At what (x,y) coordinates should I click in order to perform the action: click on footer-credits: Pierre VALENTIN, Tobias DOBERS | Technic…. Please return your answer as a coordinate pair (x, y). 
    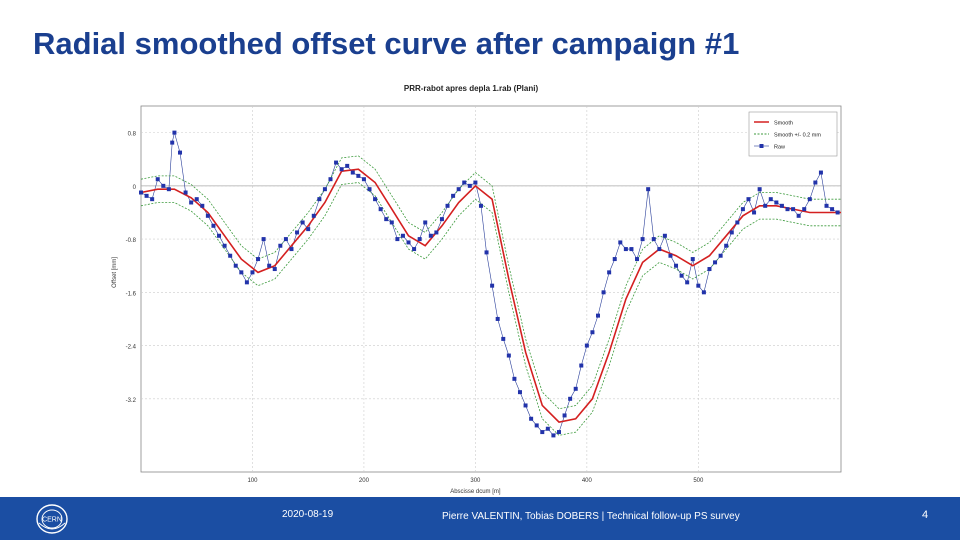
    Looking at the image, I should click on (591, 516).